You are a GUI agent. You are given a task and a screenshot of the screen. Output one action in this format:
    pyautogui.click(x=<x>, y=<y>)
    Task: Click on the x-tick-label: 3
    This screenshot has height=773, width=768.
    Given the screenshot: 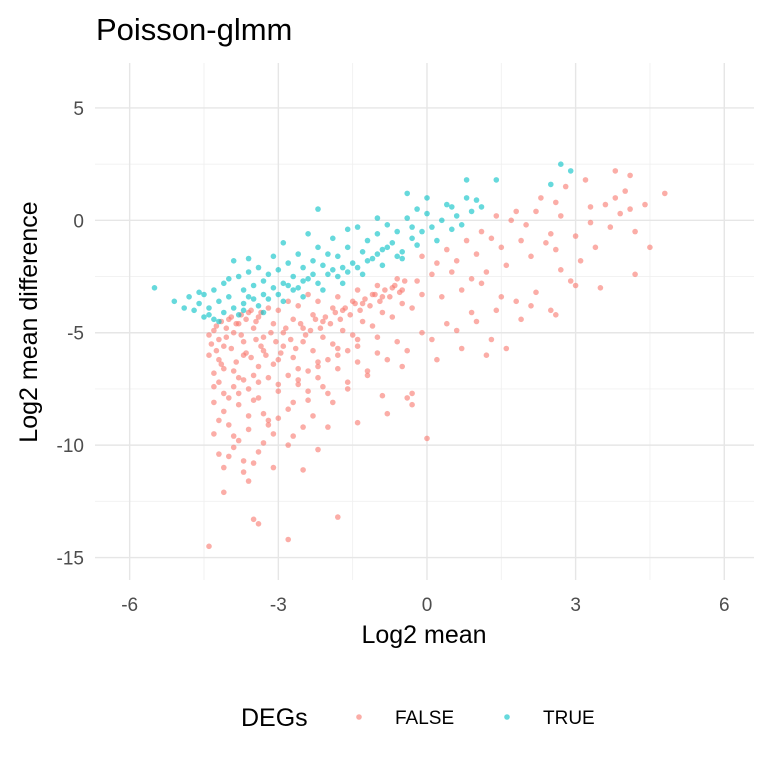 What is the action you would take?
    pyautogui.click(x=575, y=605)
    